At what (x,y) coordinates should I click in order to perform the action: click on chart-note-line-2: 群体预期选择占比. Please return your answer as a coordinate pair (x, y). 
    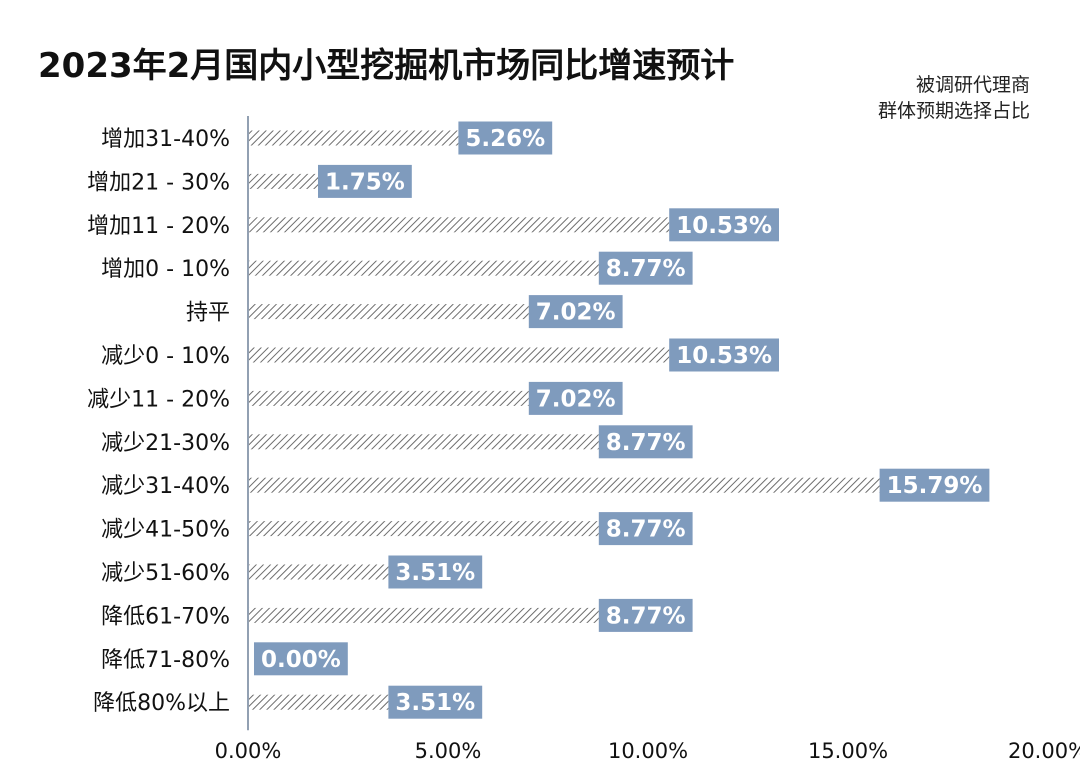
    Looking at the image, I should click on (953, 111).